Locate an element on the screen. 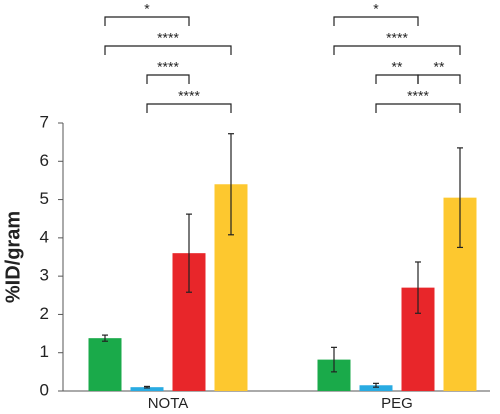 Image resolution: width=500 pixels, height=414 pixels. y-tick-label: 0 is located at coordinates (44, 389).